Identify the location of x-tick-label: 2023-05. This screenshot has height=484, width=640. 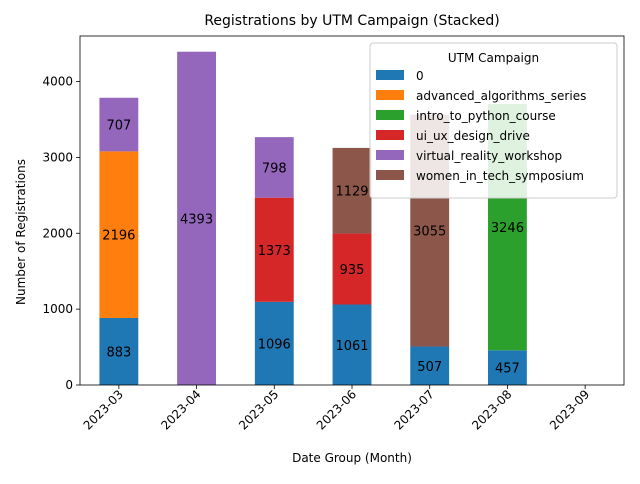
(258, 409).